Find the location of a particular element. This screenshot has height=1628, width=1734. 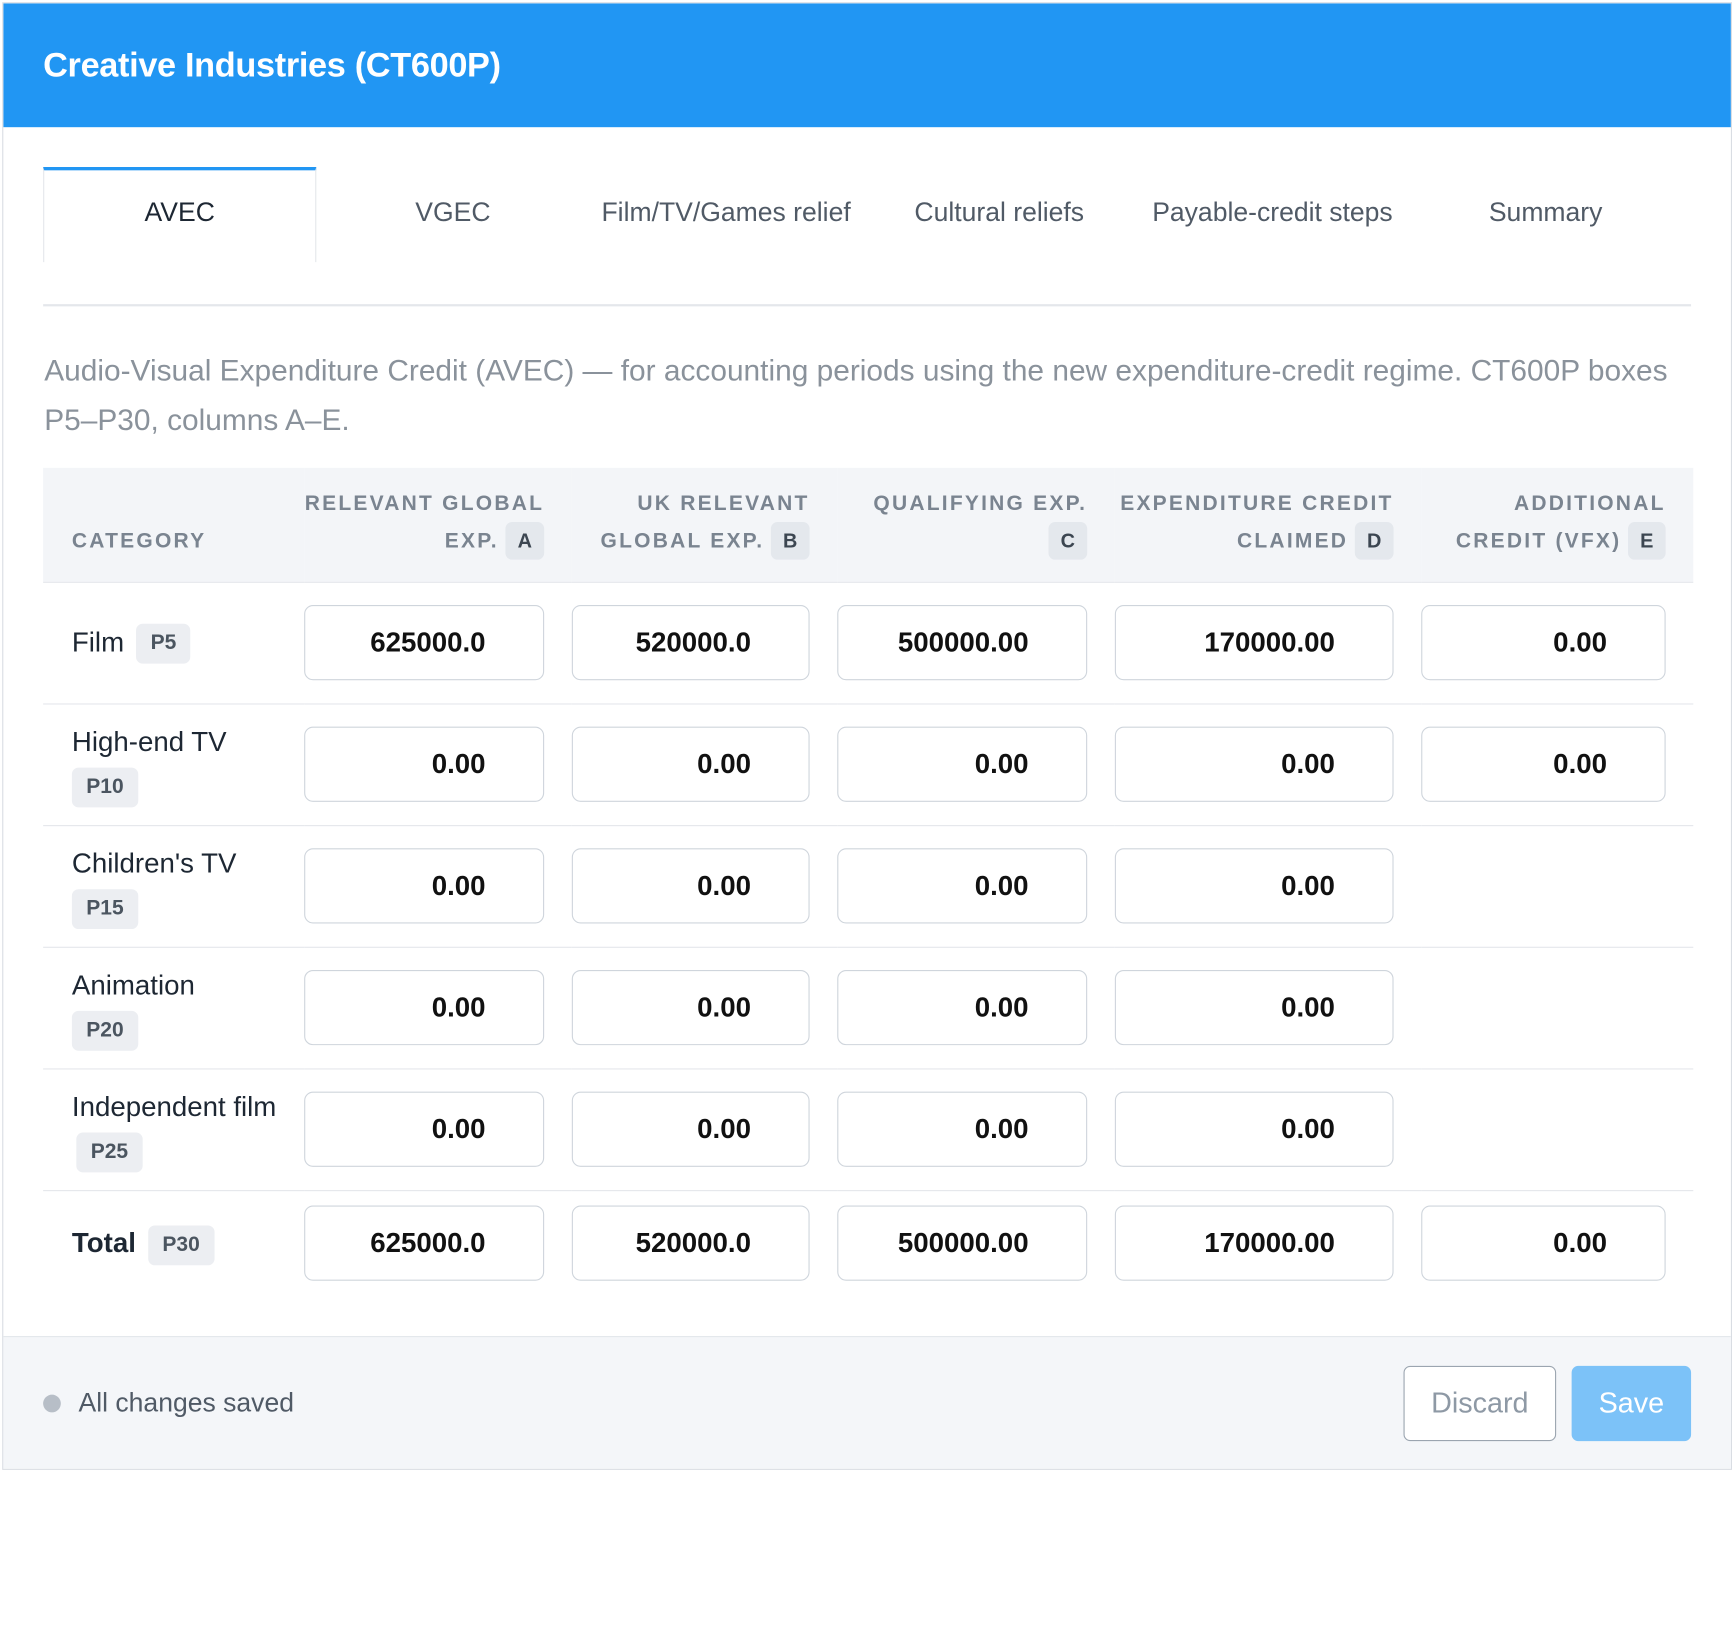

table-row-animation: Animation P20 0.00 0.00 0.00 0.00 is located at coordinates (868, 1007).